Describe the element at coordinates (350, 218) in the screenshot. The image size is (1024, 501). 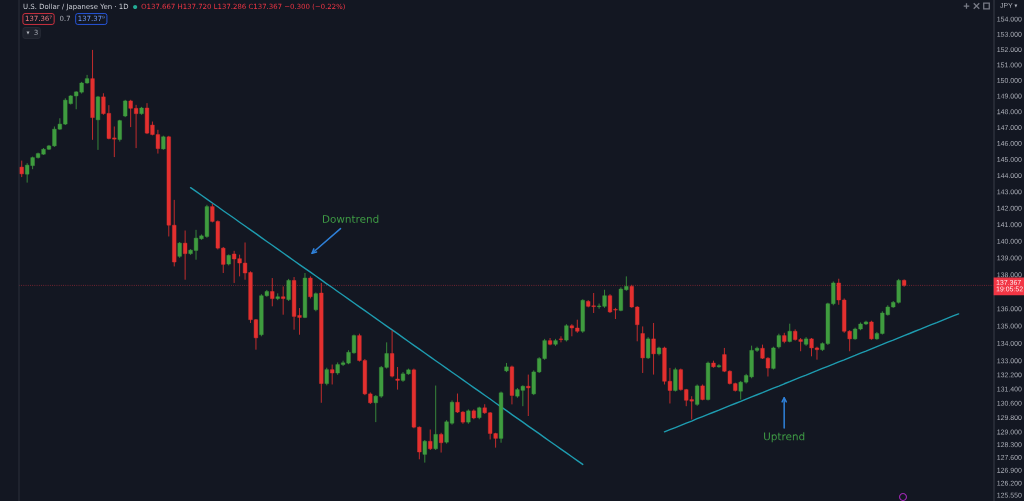
I see `annotation: Downtrend` at that location.